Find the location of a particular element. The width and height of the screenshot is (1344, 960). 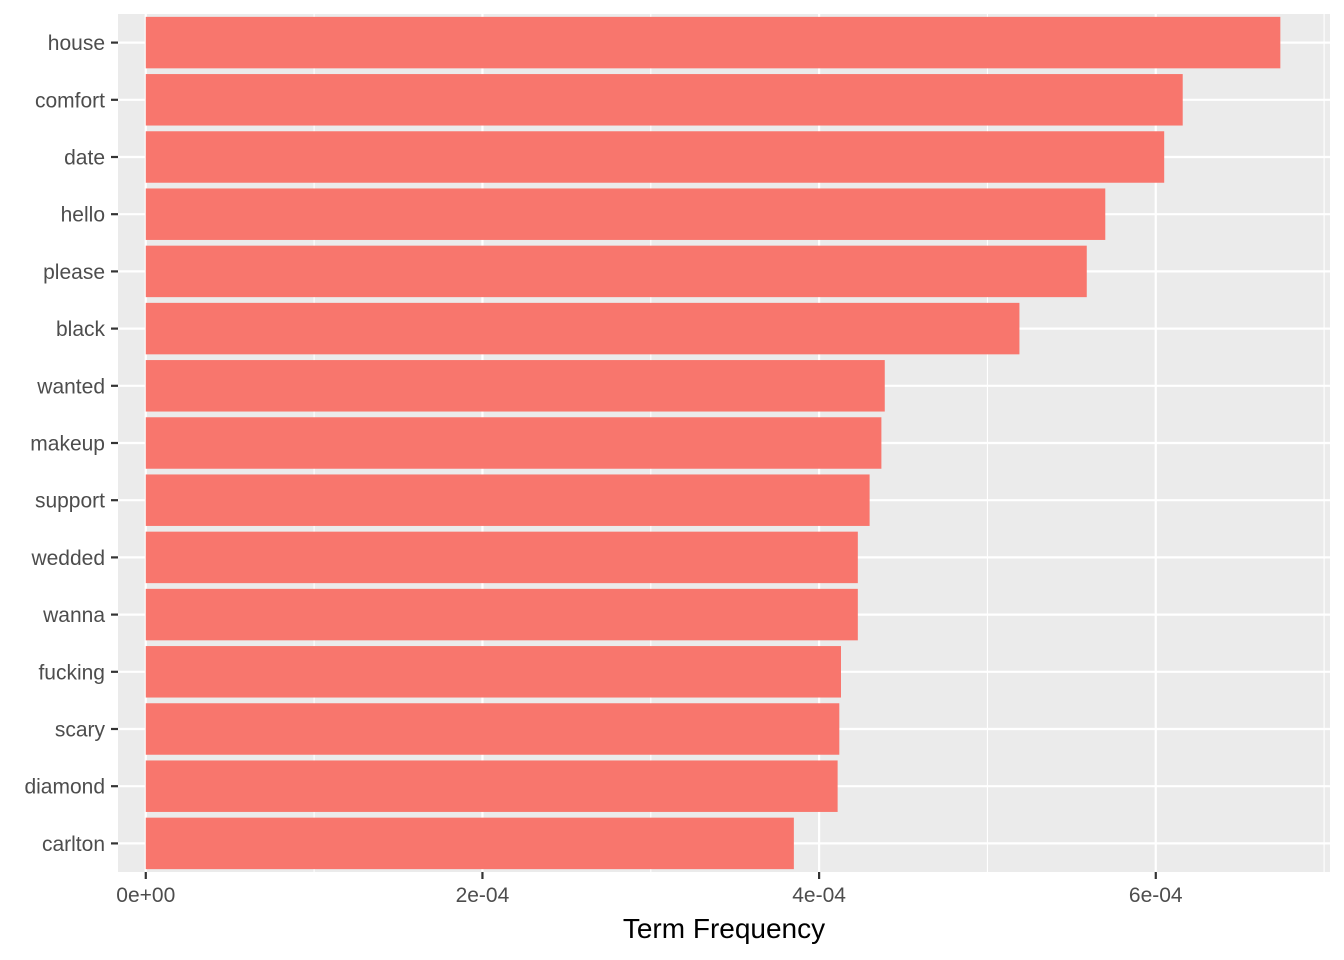

x-axis: 0e+00 2e-04 4e-04 6e-04 is located at coordinates (649, 889).